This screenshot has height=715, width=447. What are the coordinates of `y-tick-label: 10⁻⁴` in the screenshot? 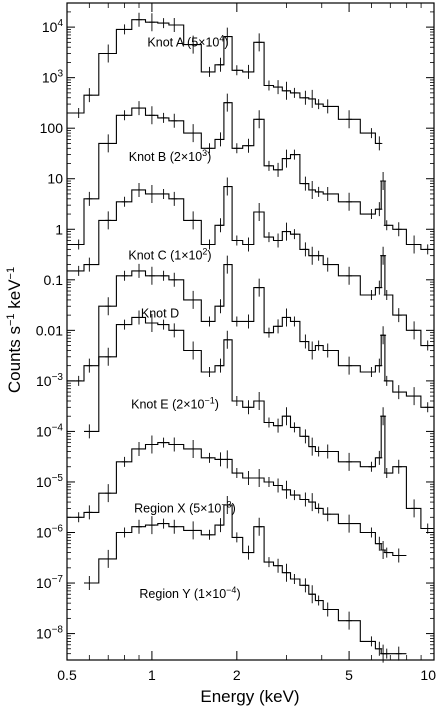 It's located at (49, 430).